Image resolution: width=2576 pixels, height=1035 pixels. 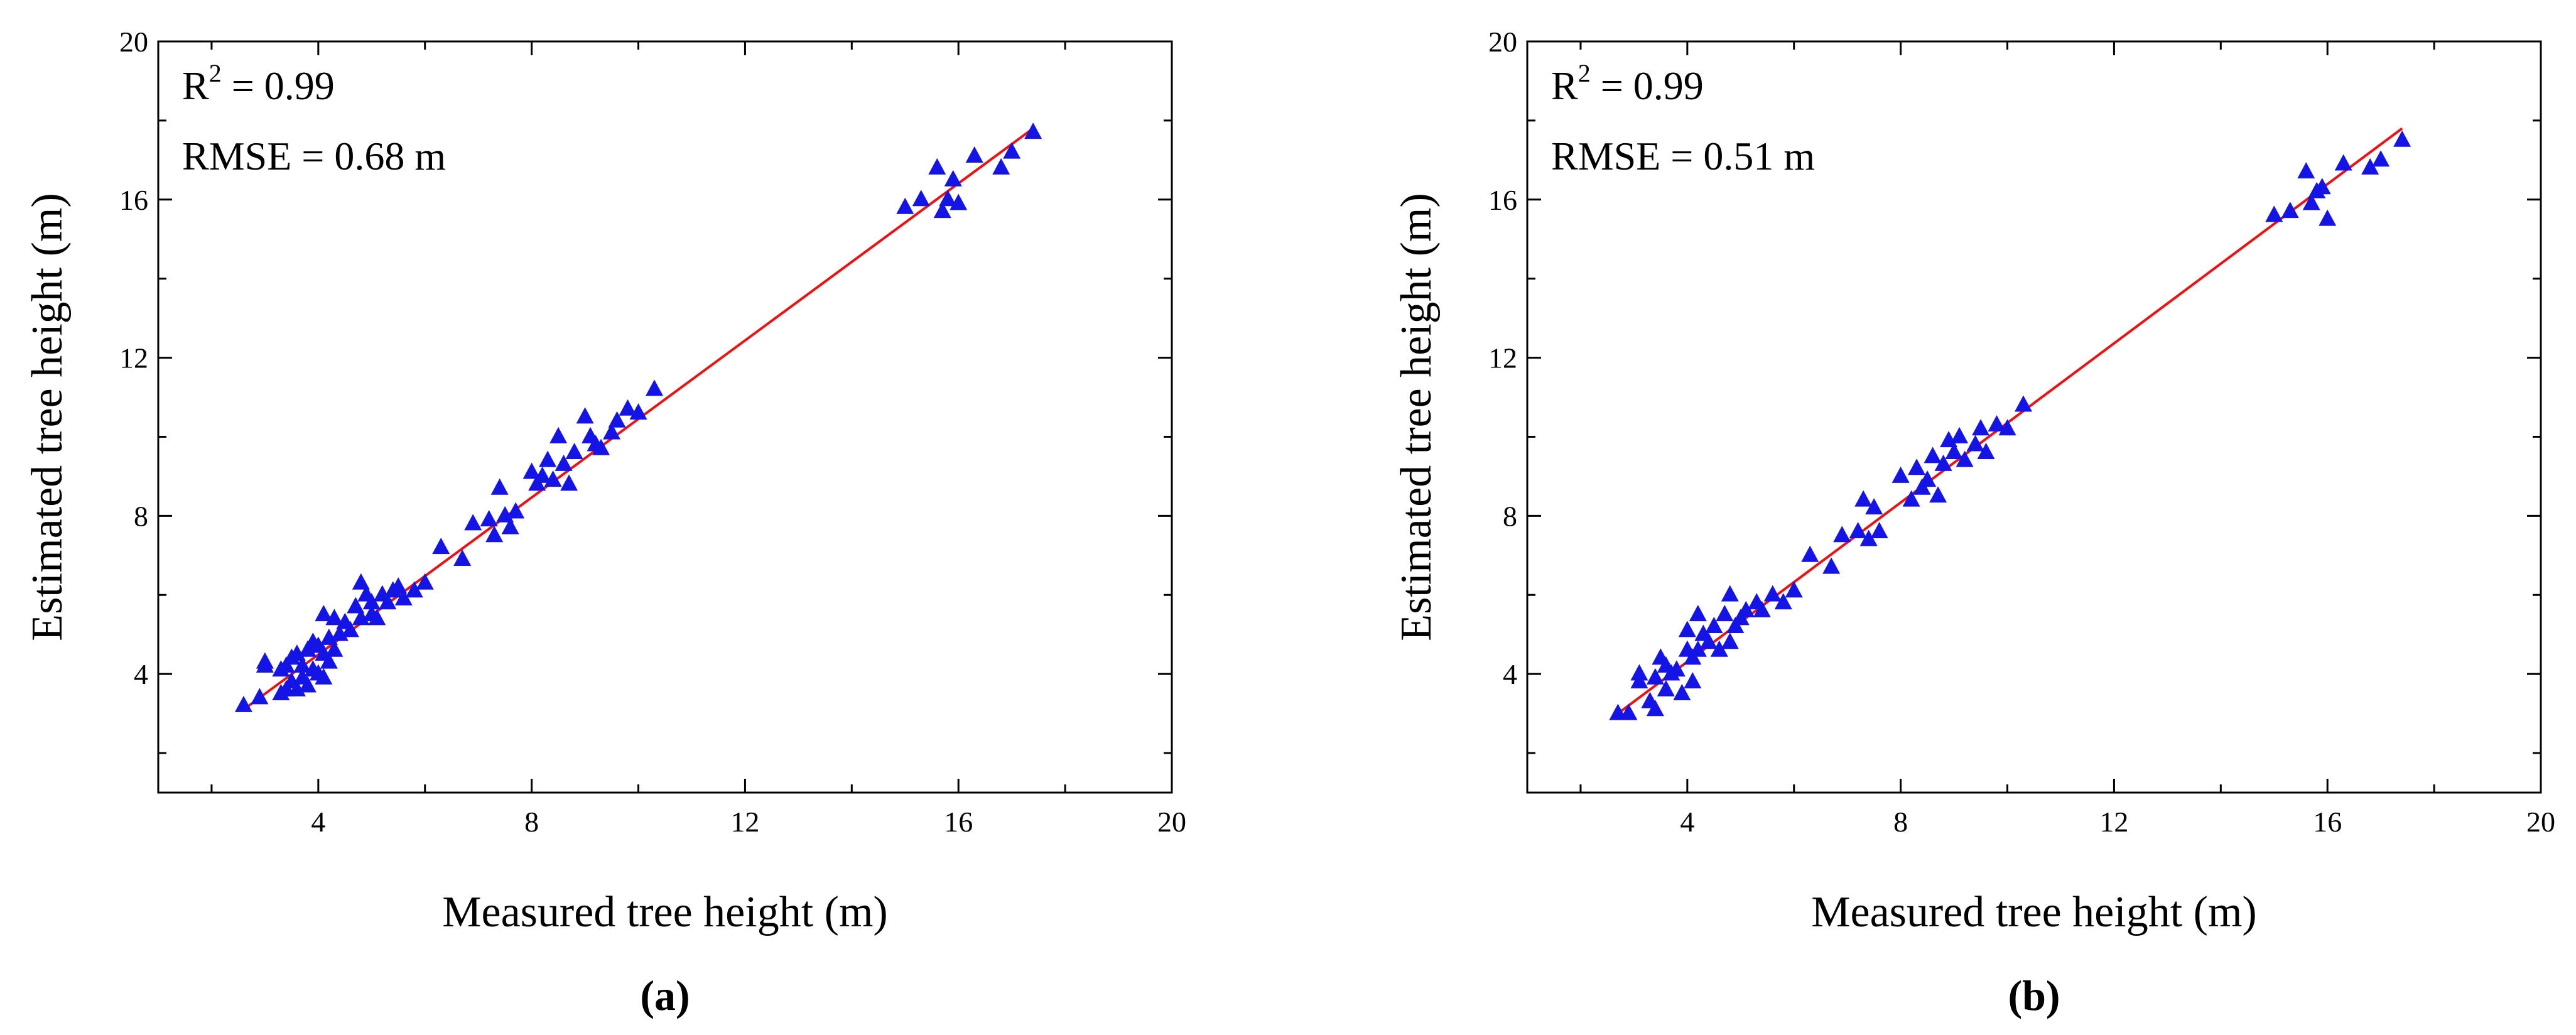 What do you see at coordinates (1687, 822) in the screenshot?
I see `x-tick-label: 4` at bounding box center [1687, 822].